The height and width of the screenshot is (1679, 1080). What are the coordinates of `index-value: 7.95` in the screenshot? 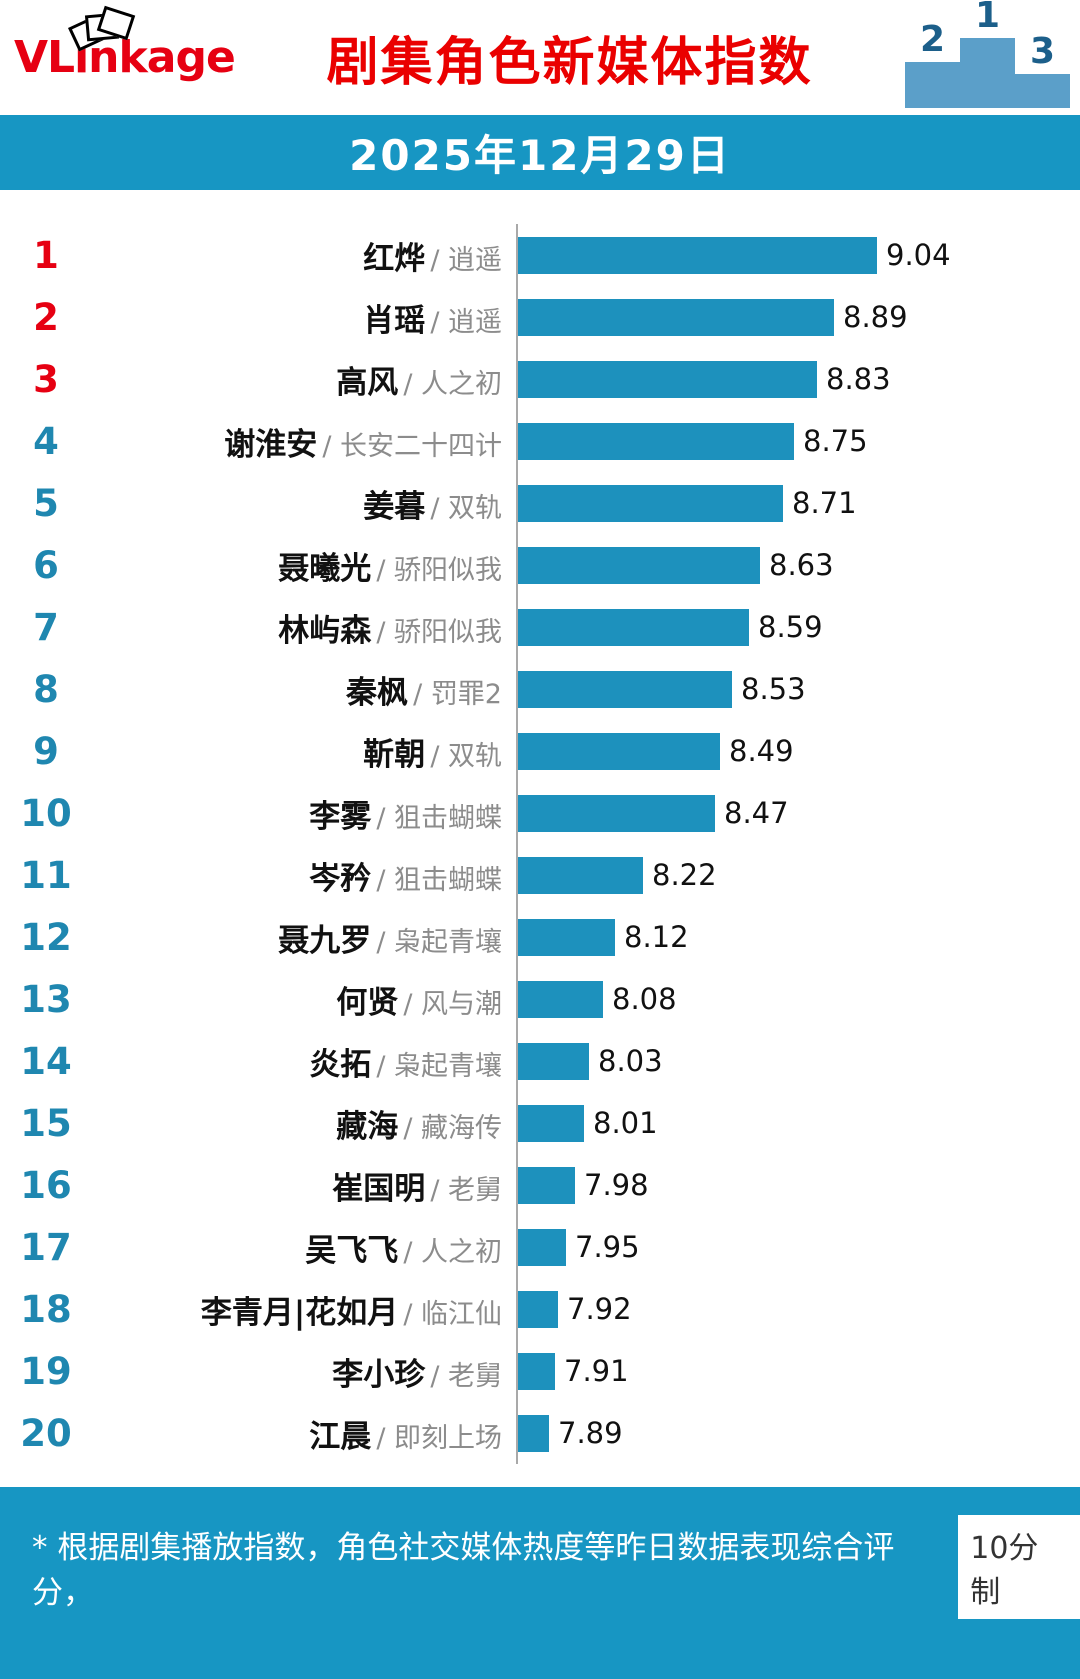 It's located at (607, 1247).